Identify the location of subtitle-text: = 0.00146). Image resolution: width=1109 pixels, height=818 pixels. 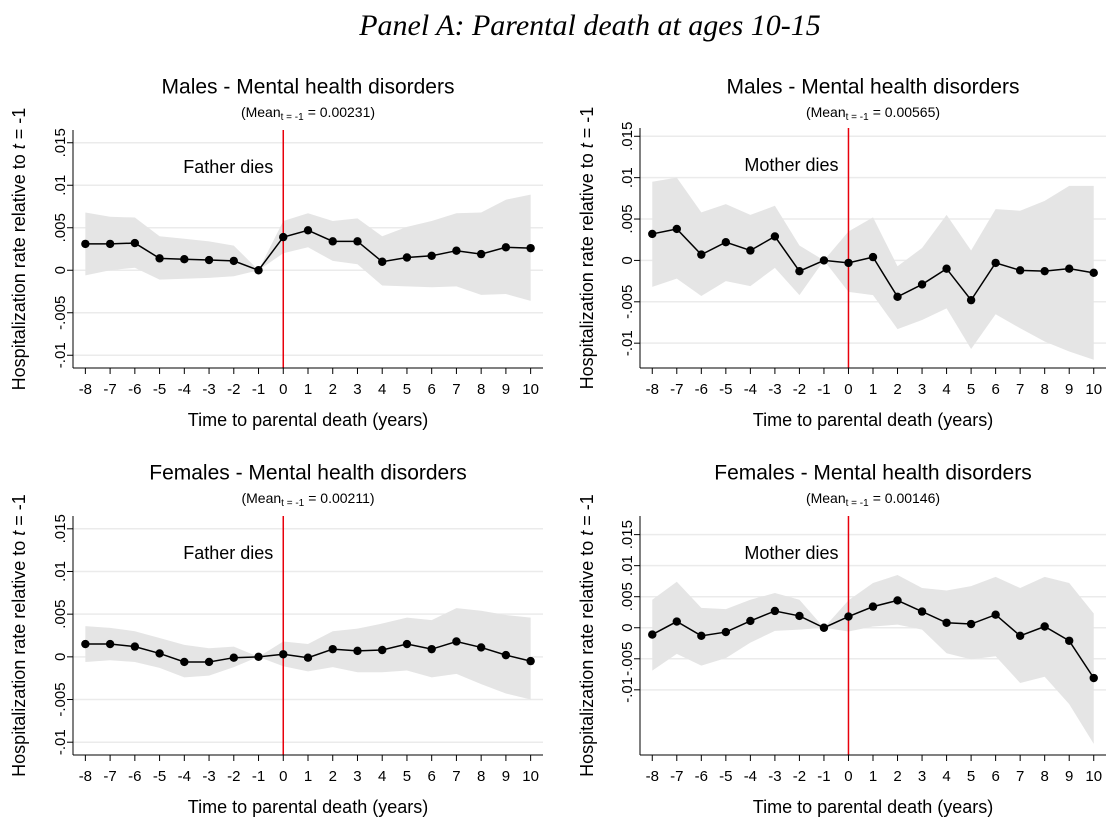
(906, 498).